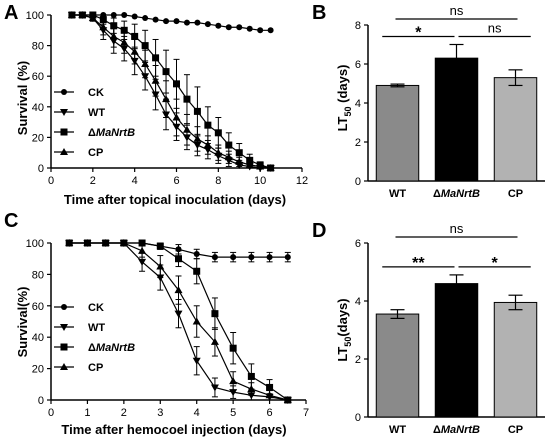 This screenshot has height=439, width=550. What do you see at coordinates (38, 338) in the screenshot?
I see `panel-c-y-tick-label: 40` at bounding box center [38, 338].